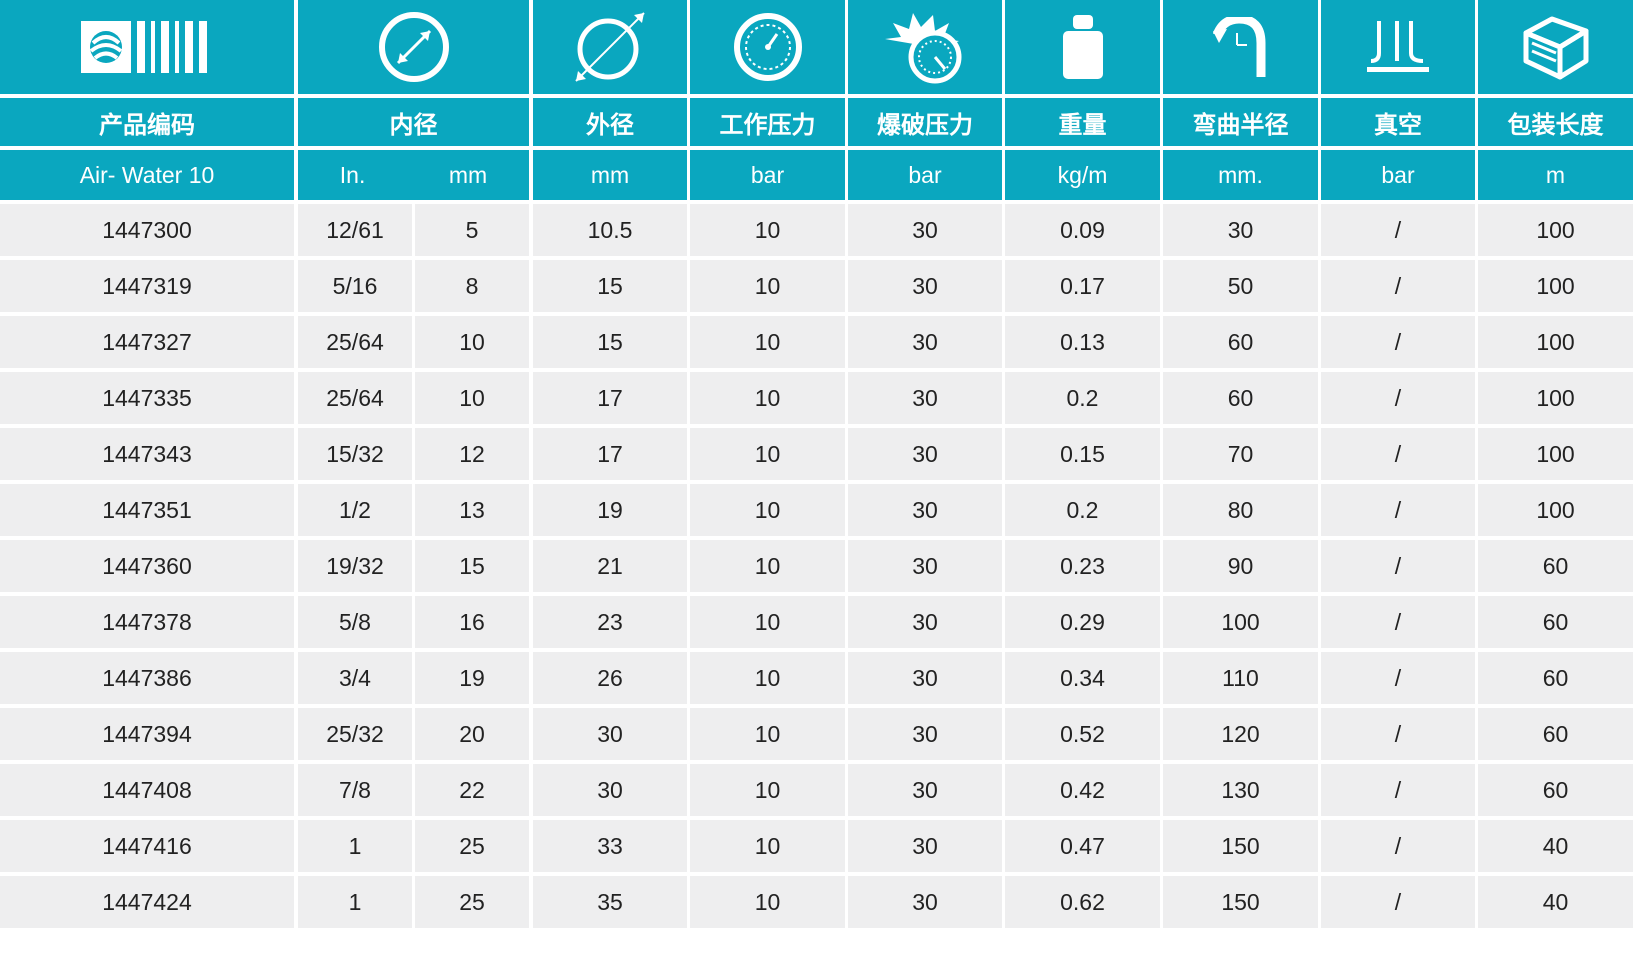  I want to click on cell-weight: 0.13, so click(1084, 342).